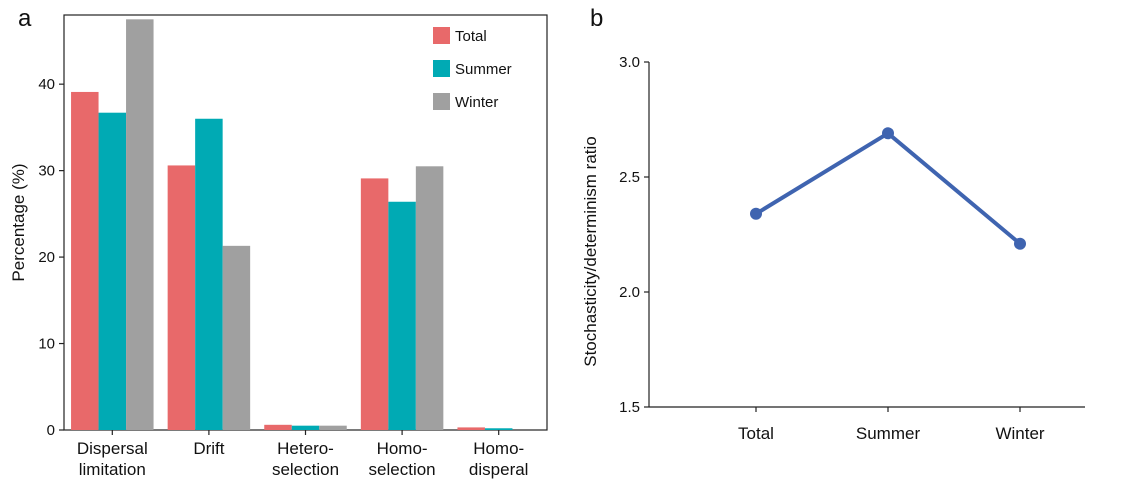  What do you see at coordinates (441, 35) in the screenshot?
I see `legend-swatch-total` at bounding box center [441, 35].